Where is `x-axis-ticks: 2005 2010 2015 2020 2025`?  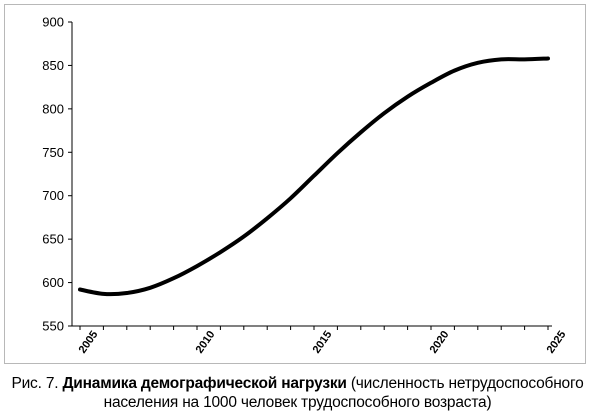 x-axis-ticks: 2005 2010 2015 2020 2025 is located at coordinates (323, 342).